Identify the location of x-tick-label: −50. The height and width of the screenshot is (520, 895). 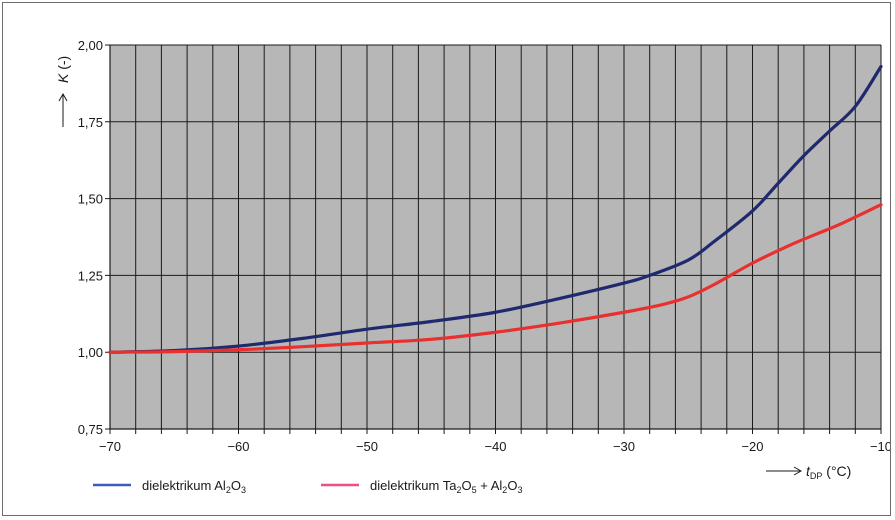
(367, 446).